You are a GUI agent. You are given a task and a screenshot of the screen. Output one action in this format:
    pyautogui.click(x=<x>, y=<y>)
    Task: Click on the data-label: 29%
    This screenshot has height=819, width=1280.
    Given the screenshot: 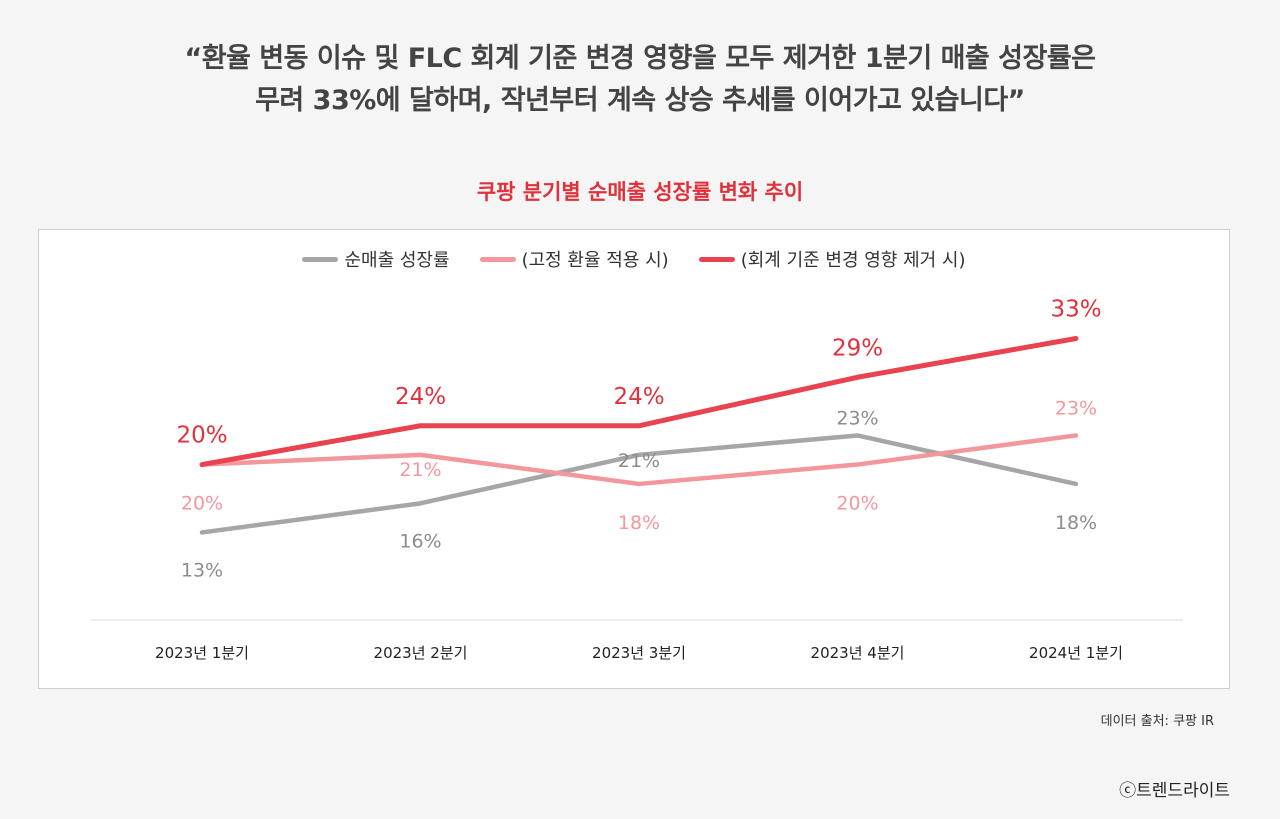 What is the action you would take?
    pyautogui.click(x=857, y=348)
    